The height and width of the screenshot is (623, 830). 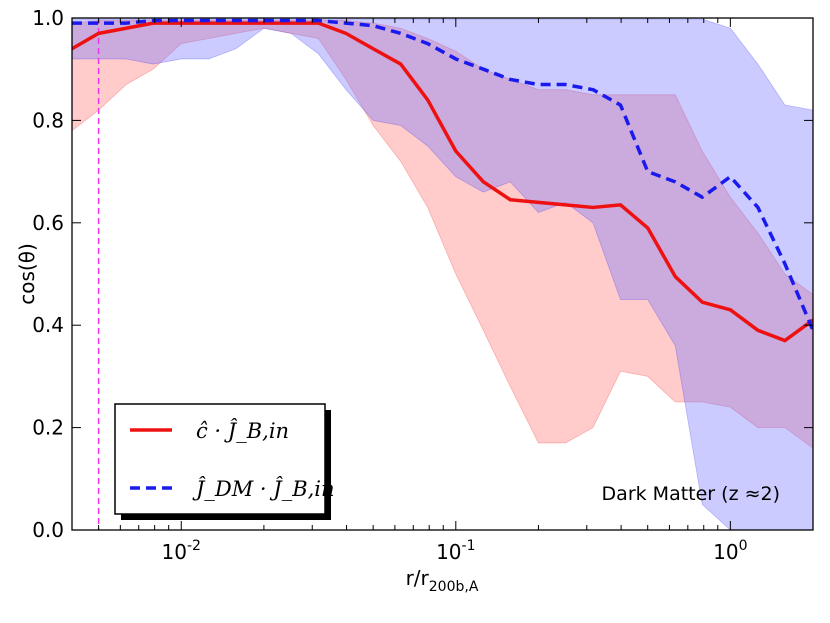 What do you see at coordinates (454, 587) in the screenshot?
I see `x-axis-label-subscript: 200b,A` at bounding box center [454, 587].